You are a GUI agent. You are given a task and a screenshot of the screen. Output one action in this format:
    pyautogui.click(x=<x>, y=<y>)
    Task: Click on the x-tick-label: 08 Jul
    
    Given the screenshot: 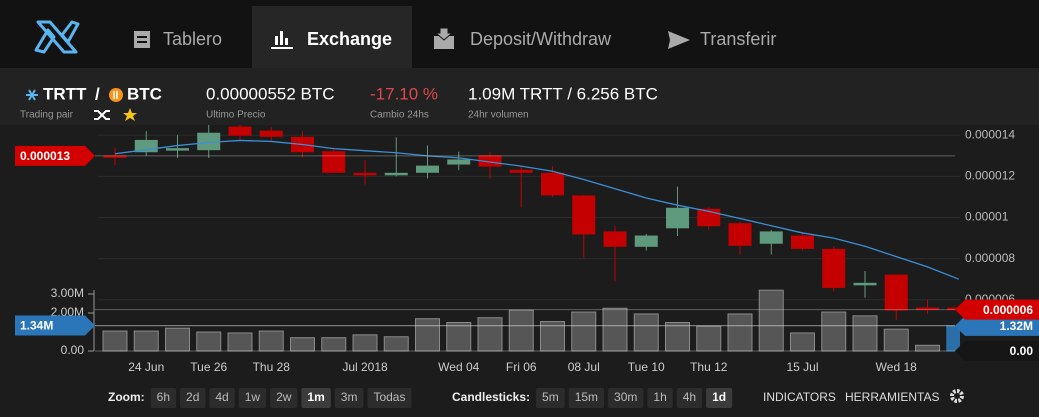 What is the action you would take?
    pyautogui.click(x=584, y=367)
    